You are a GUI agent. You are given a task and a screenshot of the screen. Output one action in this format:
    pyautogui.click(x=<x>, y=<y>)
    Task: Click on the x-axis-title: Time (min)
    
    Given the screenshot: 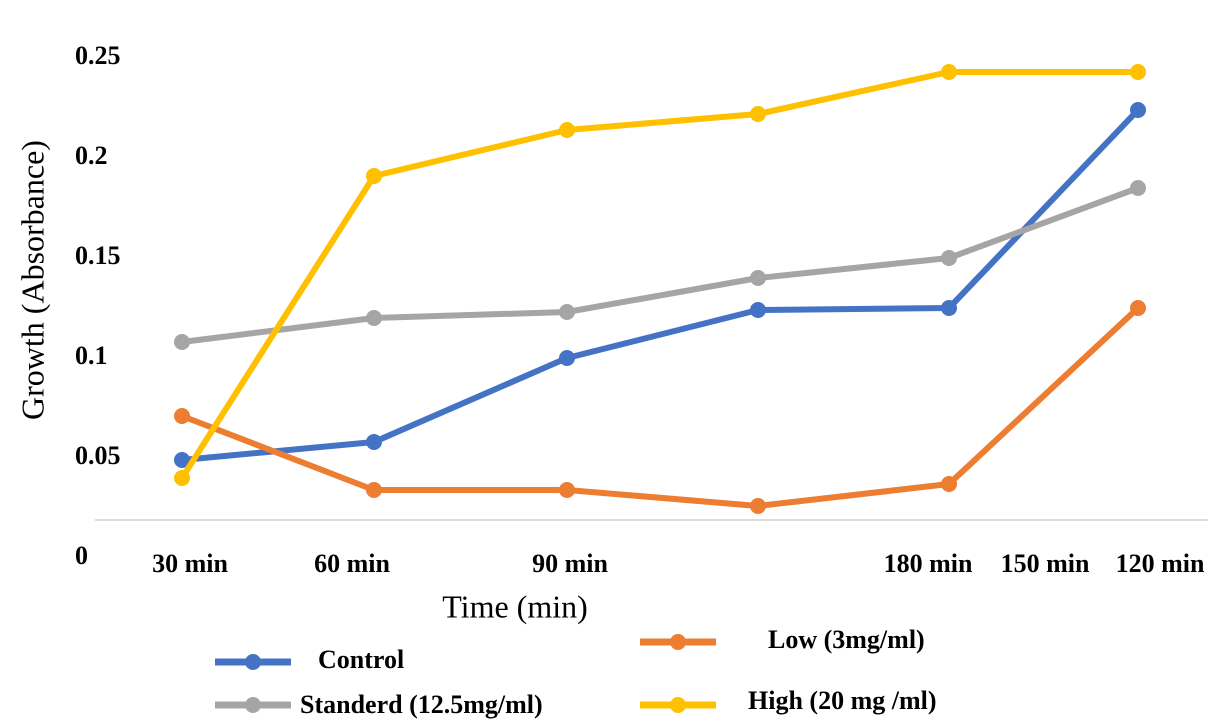 What is the action you would take?
    pyautogui.click(x=515, y=606)
    